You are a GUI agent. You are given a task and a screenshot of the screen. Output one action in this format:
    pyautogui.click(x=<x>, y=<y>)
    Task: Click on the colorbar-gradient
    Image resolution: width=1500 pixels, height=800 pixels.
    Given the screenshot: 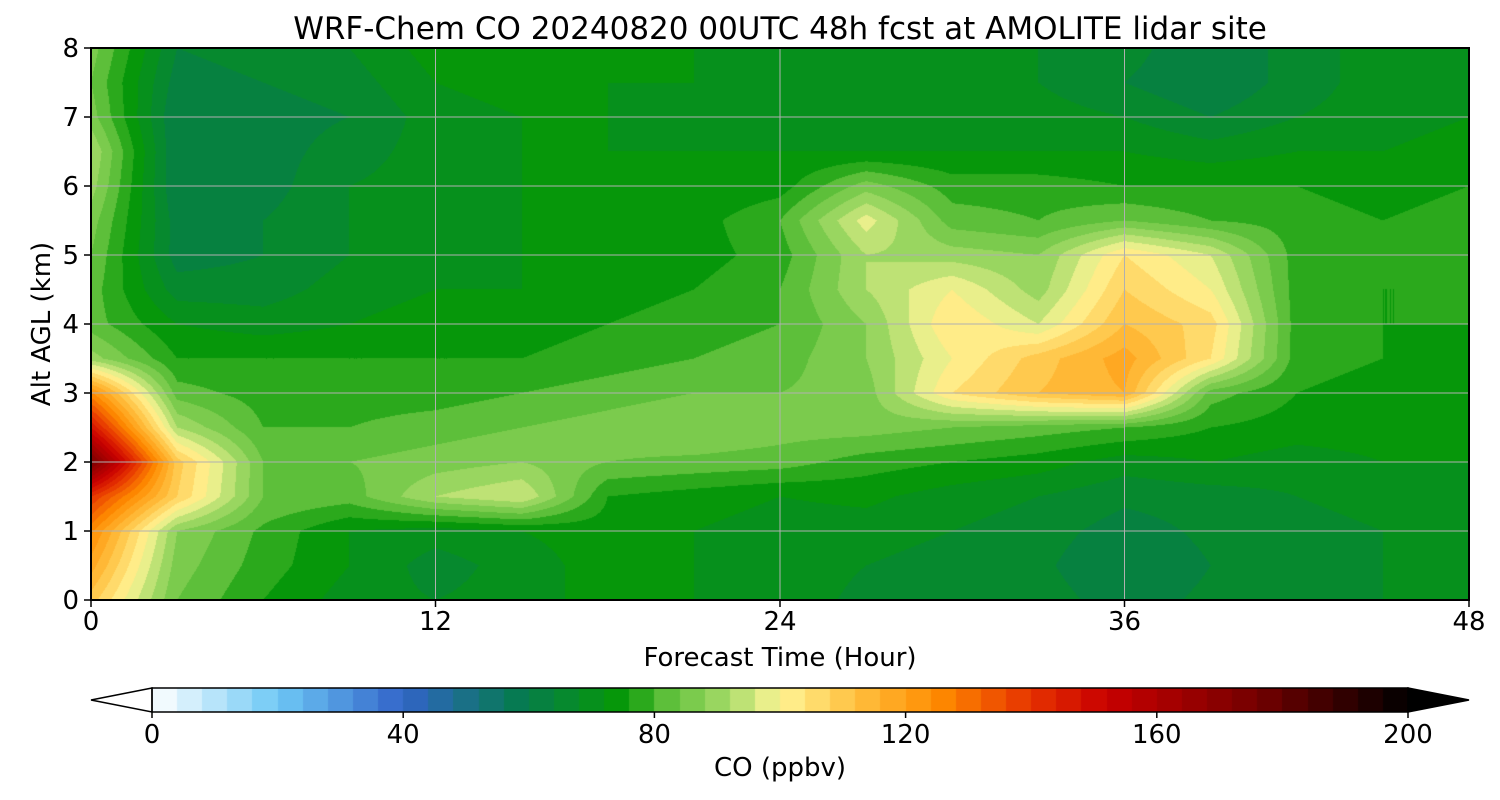 What is the action you would take?
    pyautogui.click(x=780, y=700)
    